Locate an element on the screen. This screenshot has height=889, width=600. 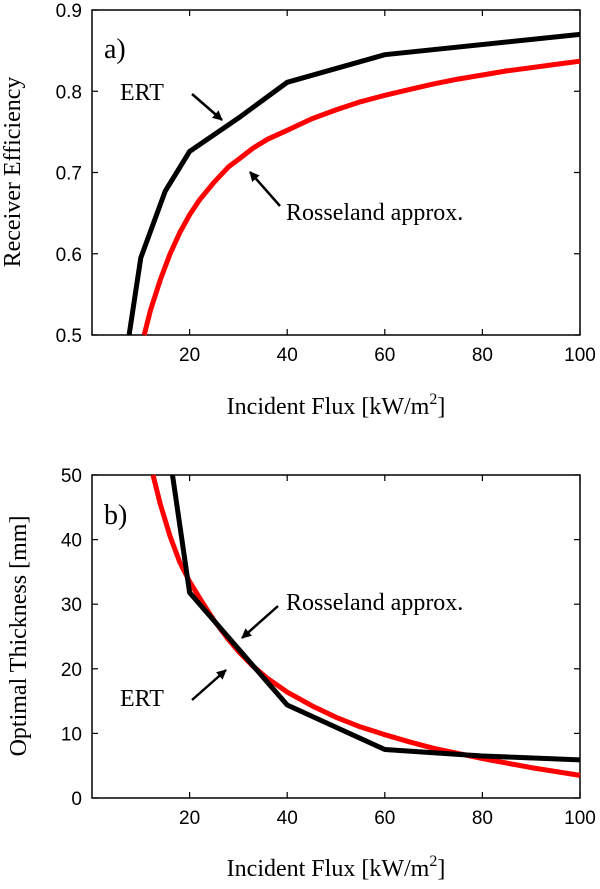
ytick-label-a-0: 0.5 is located at coordinates (69, 336).